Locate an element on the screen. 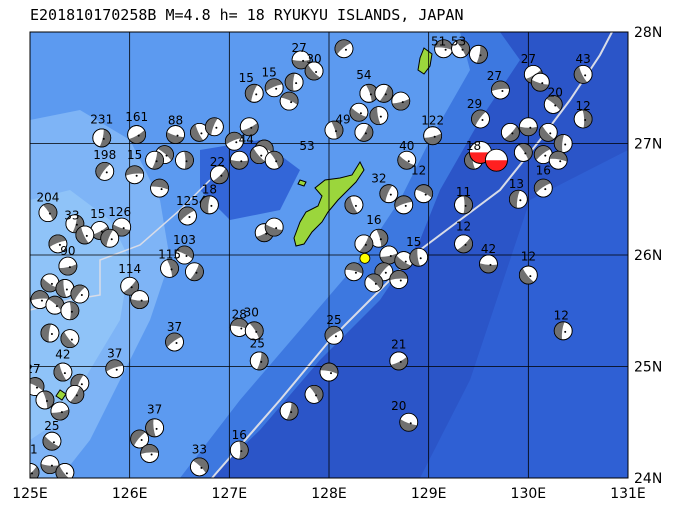 The image size is (675, 508). lat-label: 26N is located at coordinates (648, 256).